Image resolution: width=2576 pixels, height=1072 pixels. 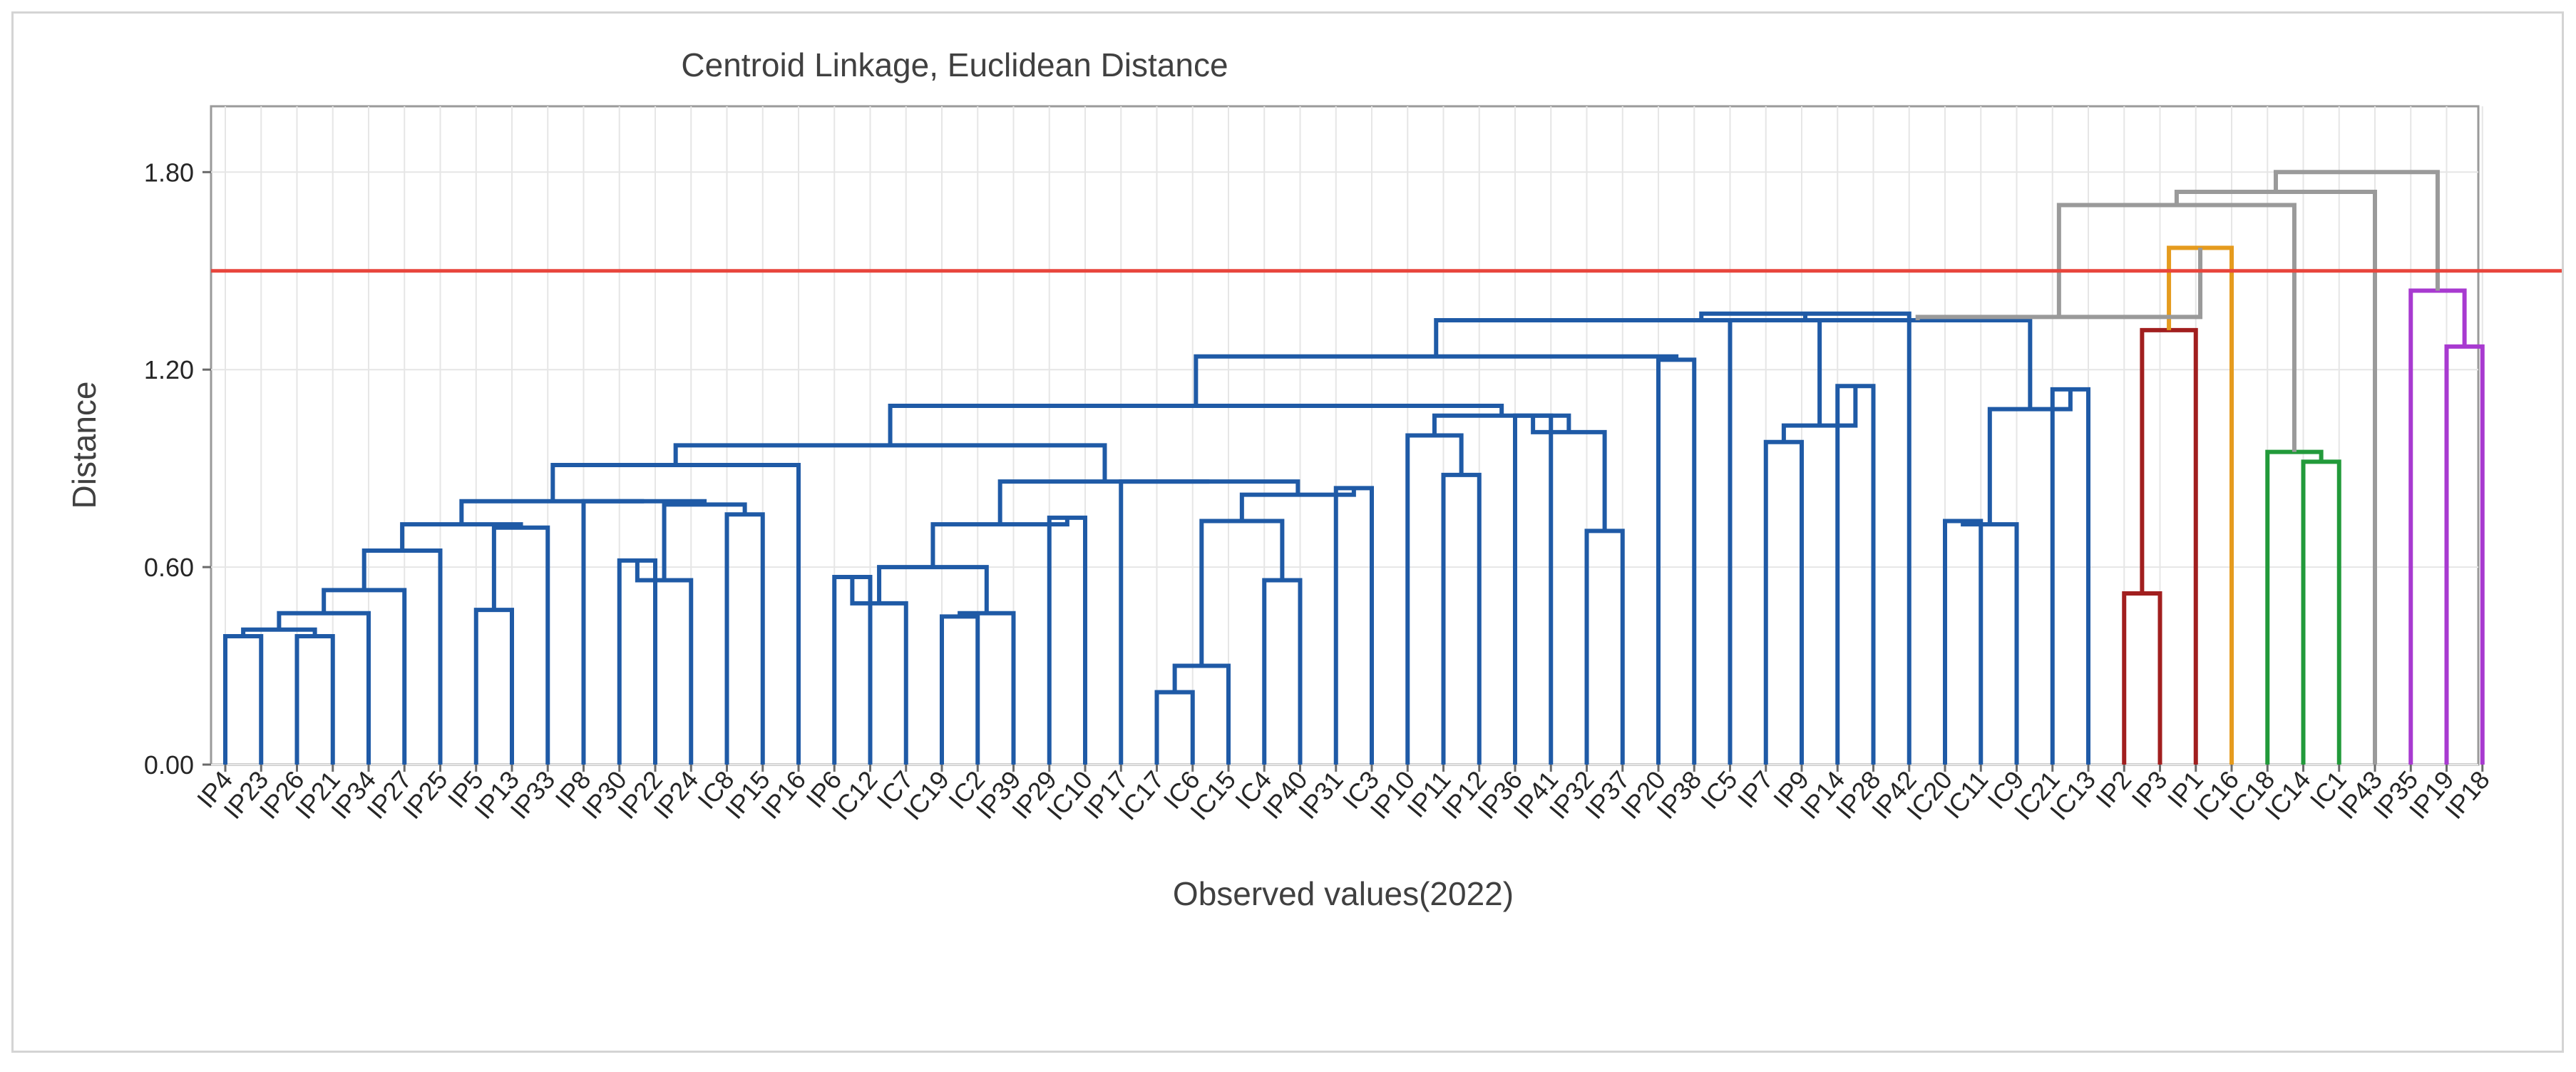 What do you see at coordinates (169, 172) in the screenshot?
I see `y-tick-label: 1.80` at bounding box center [169, 172].